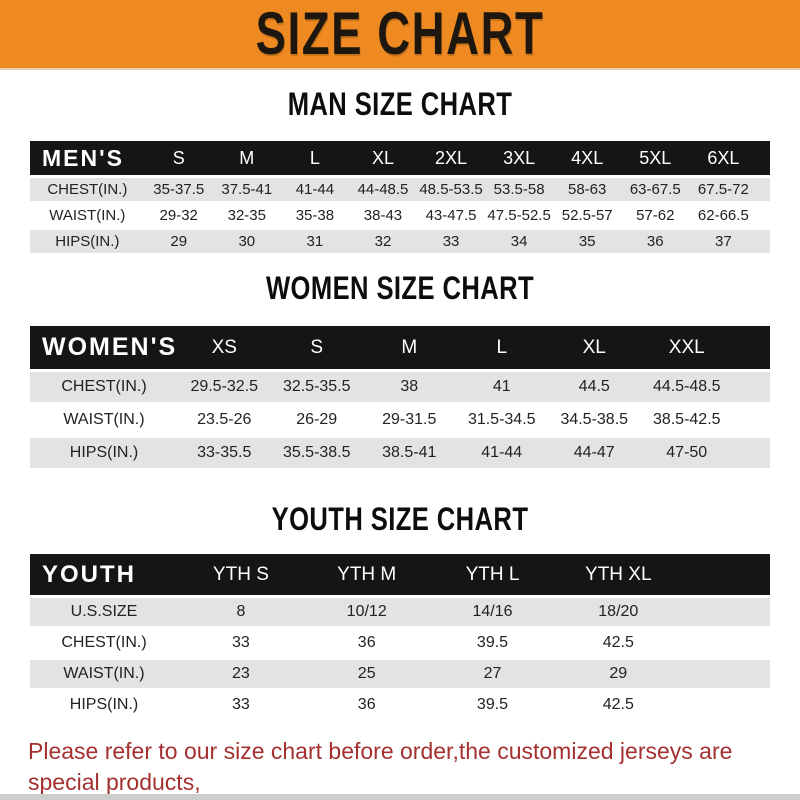  What do you see at coordinates (366, 574) in the screenshot?
I see `youth-col-m: YTH M` at bounding box center [366, 574].